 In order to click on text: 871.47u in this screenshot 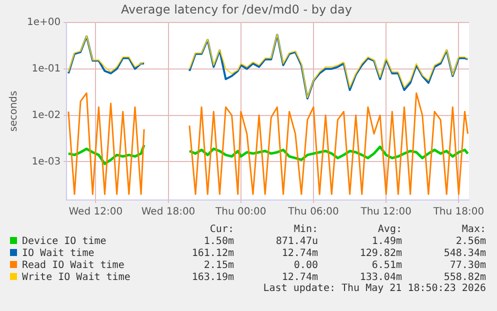, I will do `click(296, 241)`.